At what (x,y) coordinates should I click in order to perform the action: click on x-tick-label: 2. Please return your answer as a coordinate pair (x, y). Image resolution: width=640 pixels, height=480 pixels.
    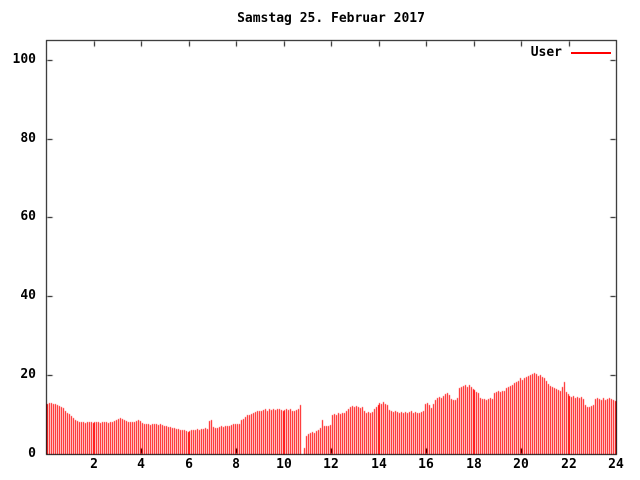
    Looking at the image, I should click on (94, 464).